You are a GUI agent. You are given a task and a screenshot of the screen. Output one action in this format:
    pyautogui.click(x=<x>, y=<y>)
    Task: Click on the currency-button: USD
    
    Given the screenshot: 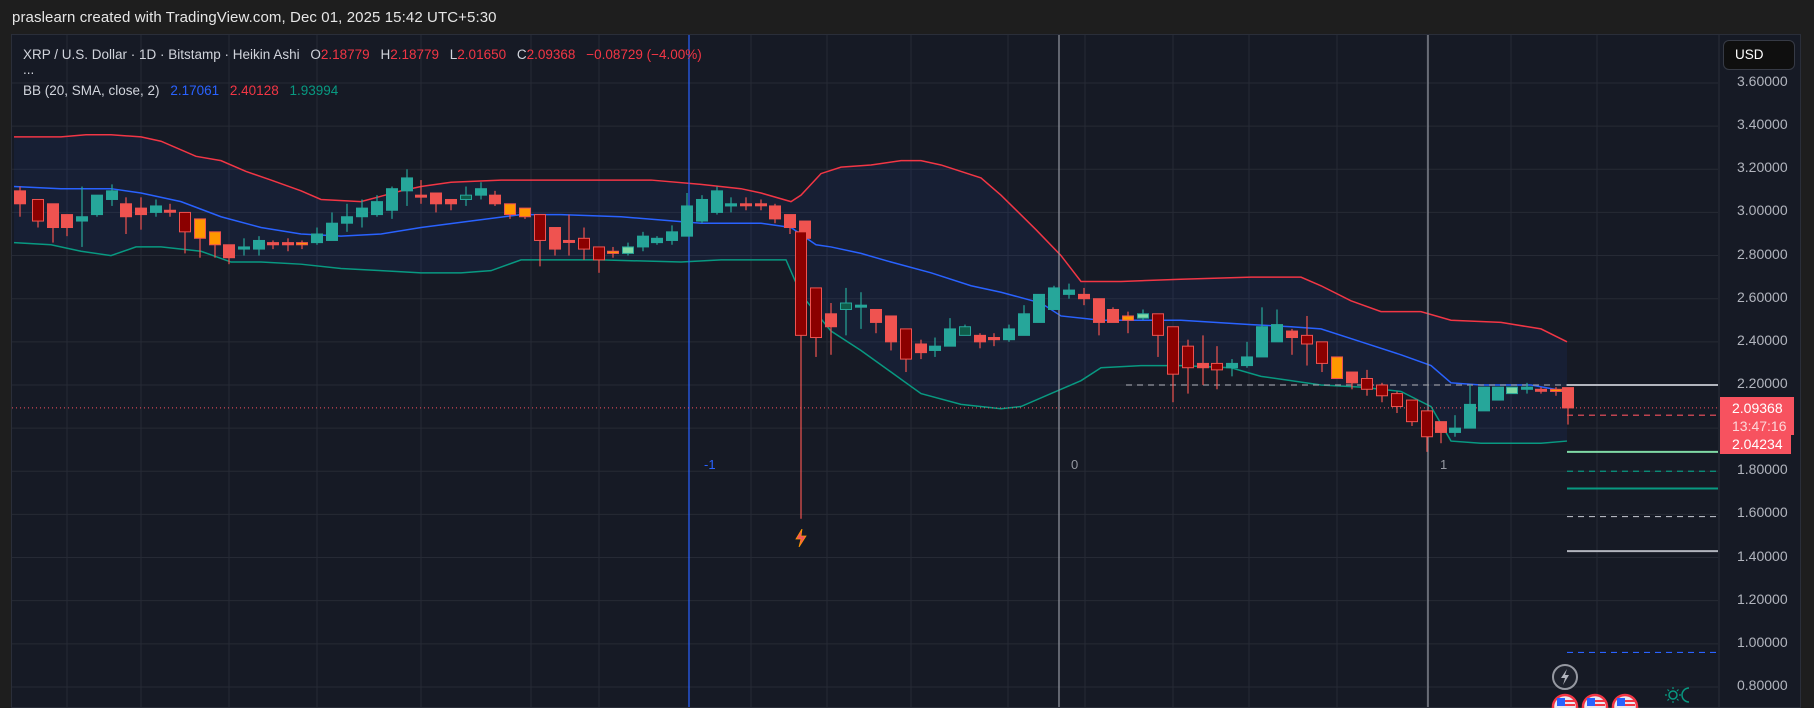 What is the action you would take?
    pyautogui.click(x=1759, y=55)
    